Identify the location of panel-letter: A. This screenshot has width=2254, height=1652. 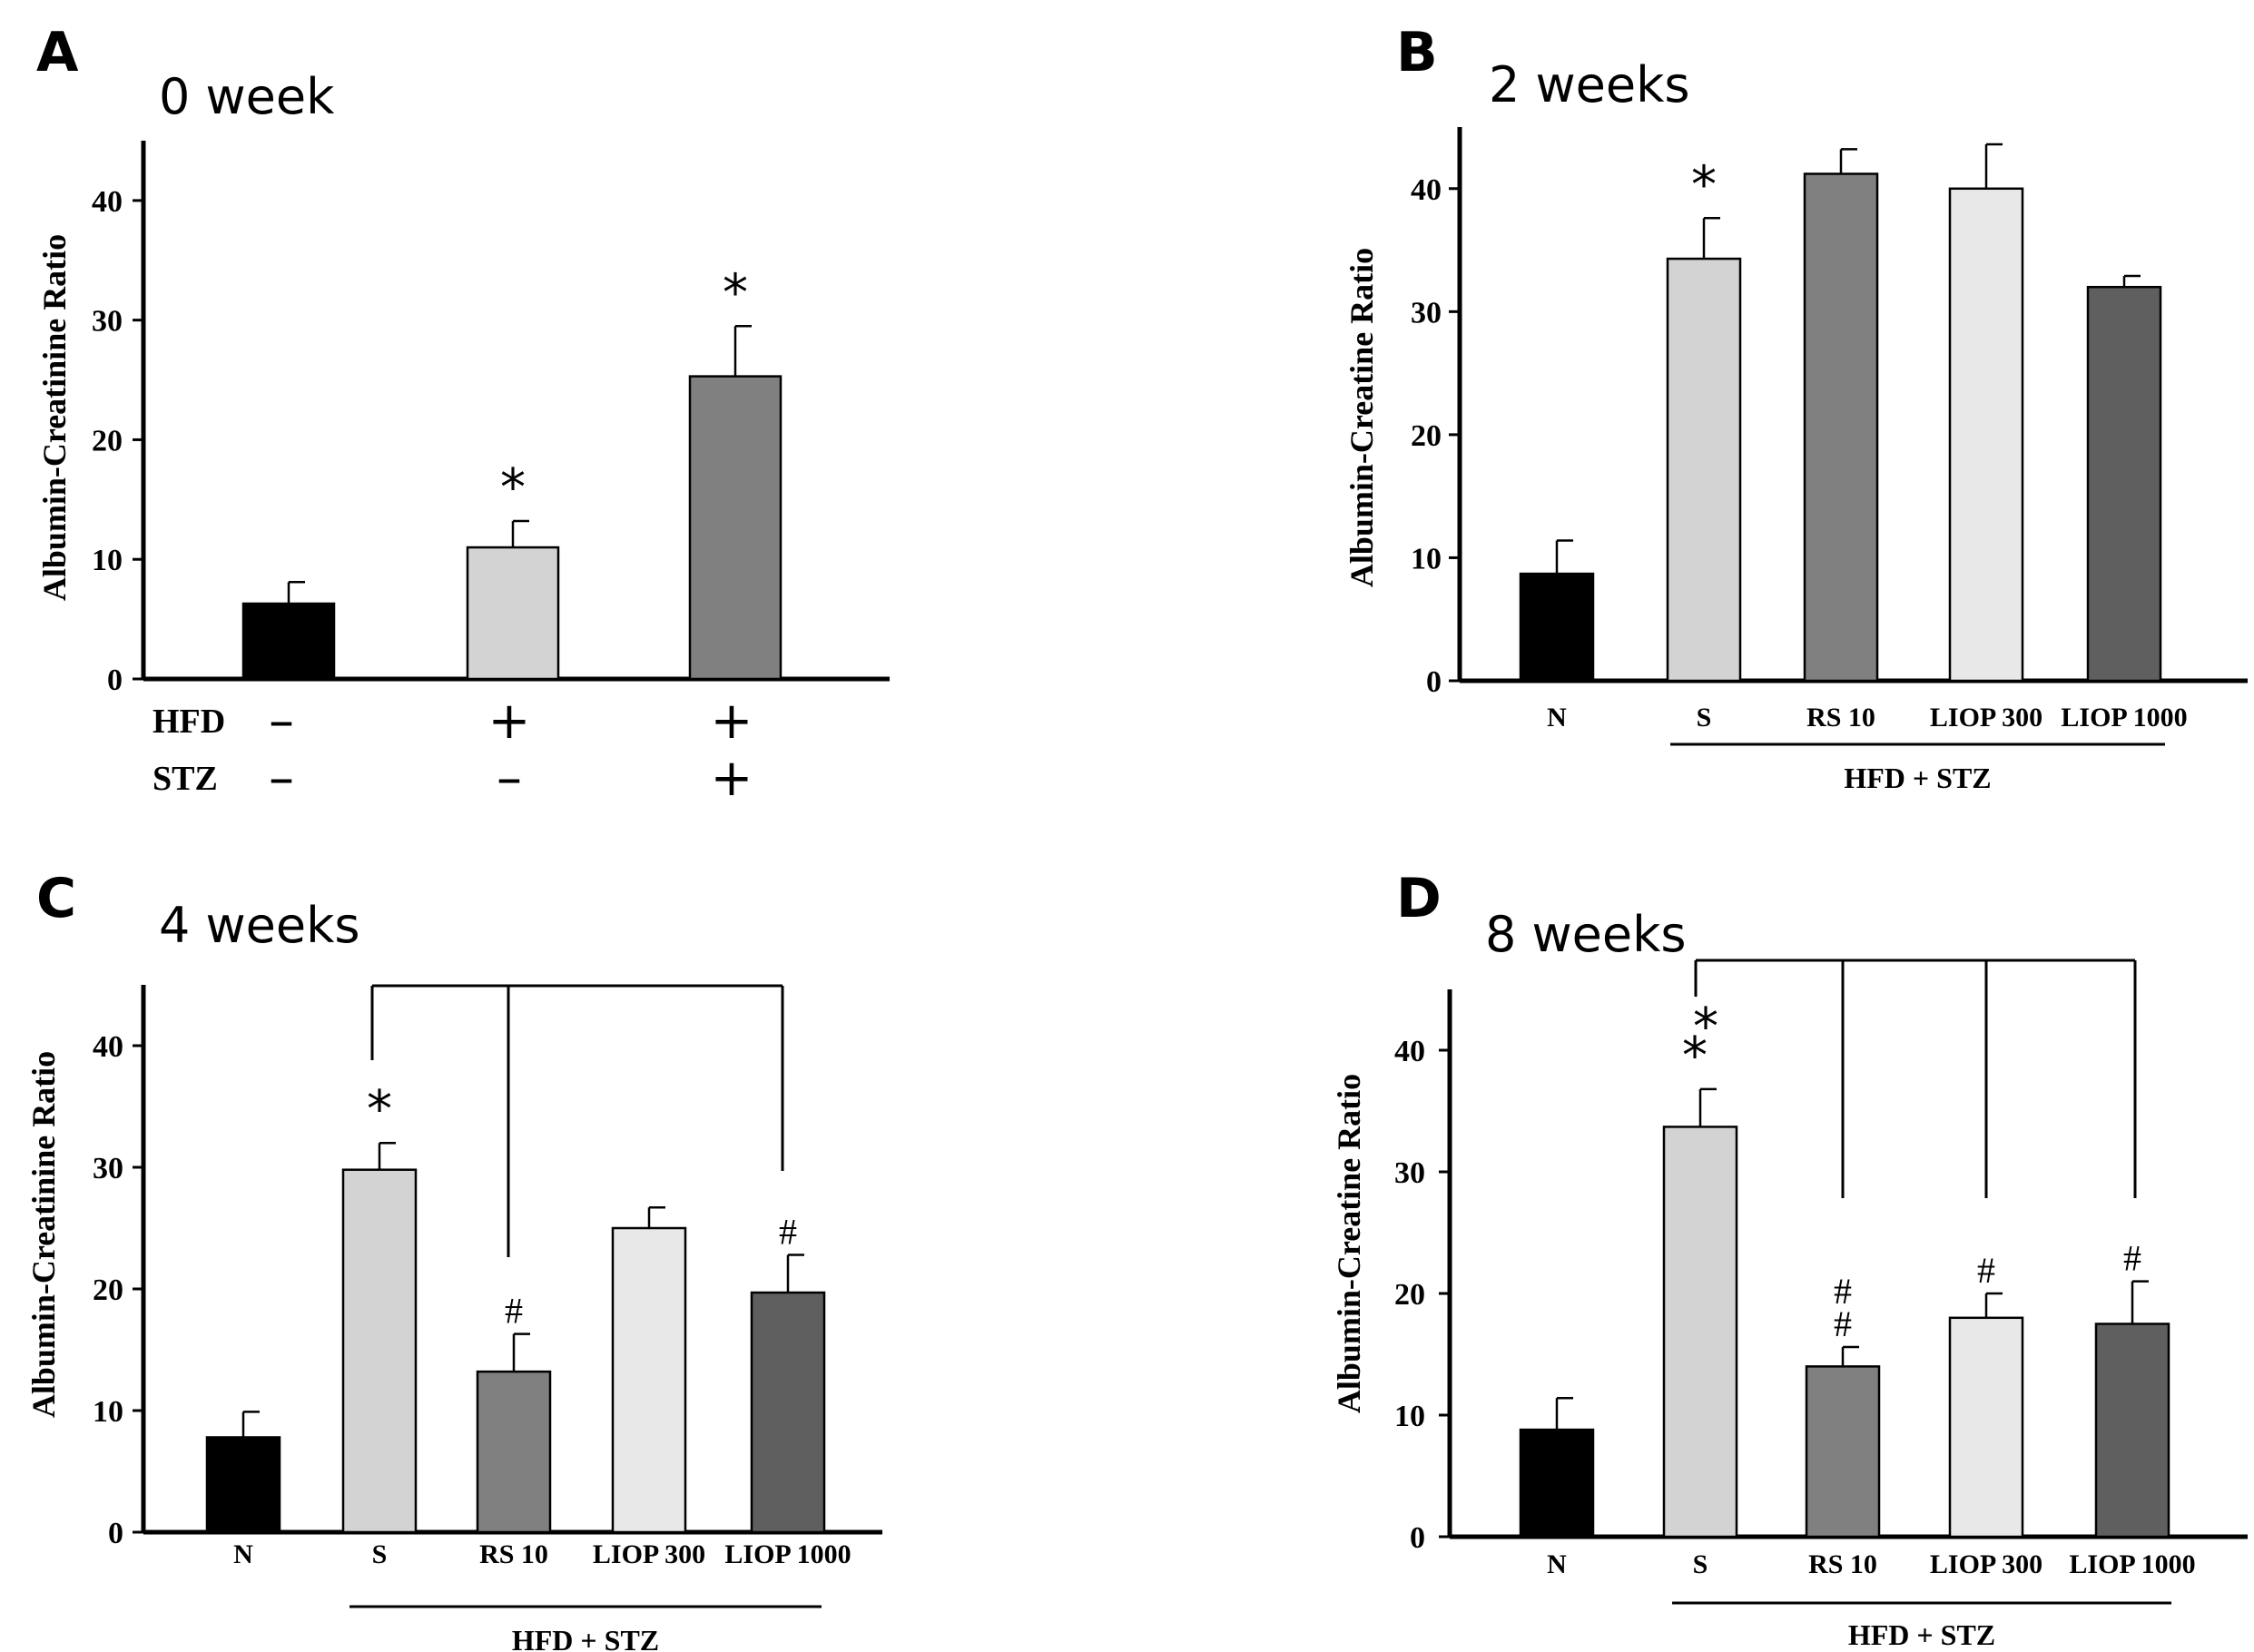
(58, 52).